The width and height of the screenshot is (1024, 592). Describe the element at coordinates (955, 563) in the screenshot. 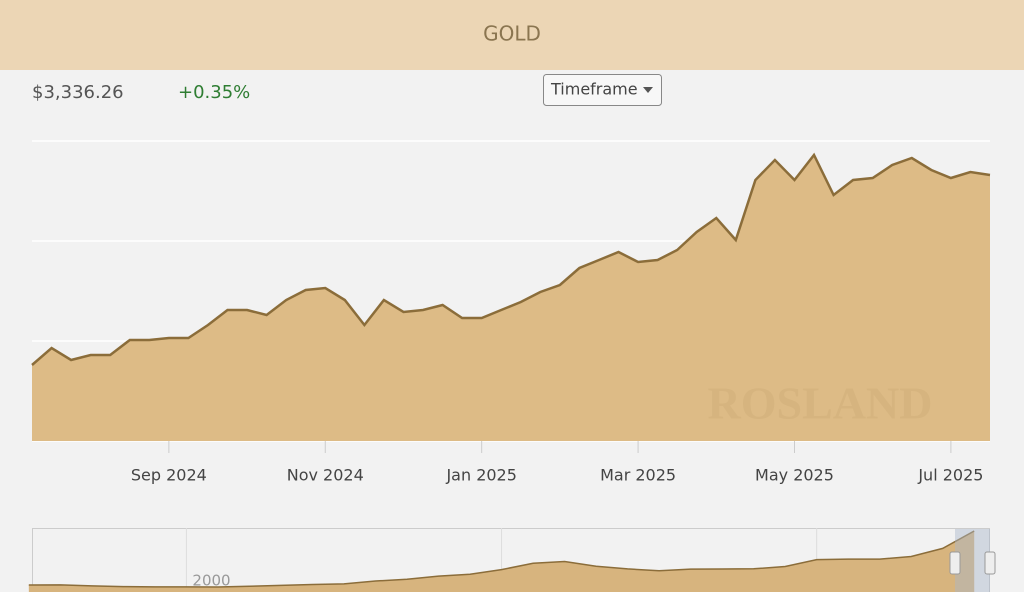

I see `navigator-handle-left` at that location.